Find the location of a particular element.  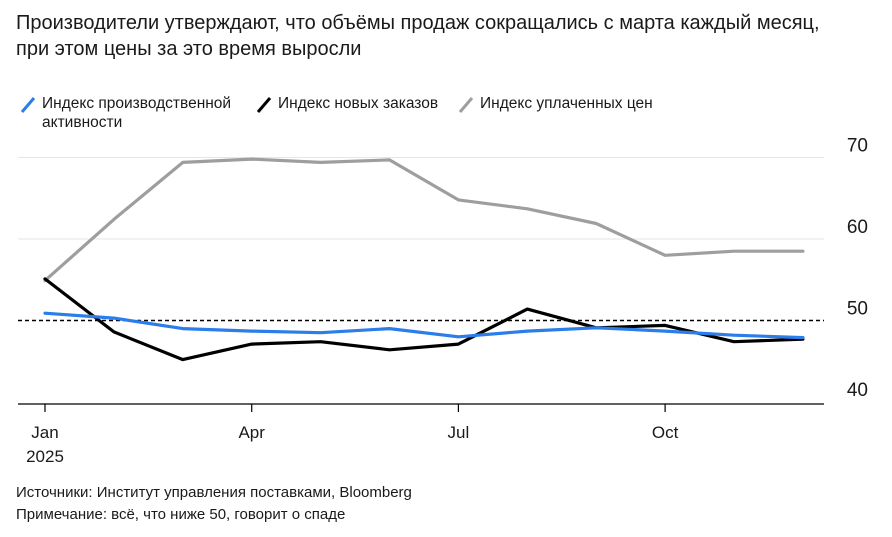

legend-label-new-orders: Индекс новых заказов is located at coordinates (358, 103).